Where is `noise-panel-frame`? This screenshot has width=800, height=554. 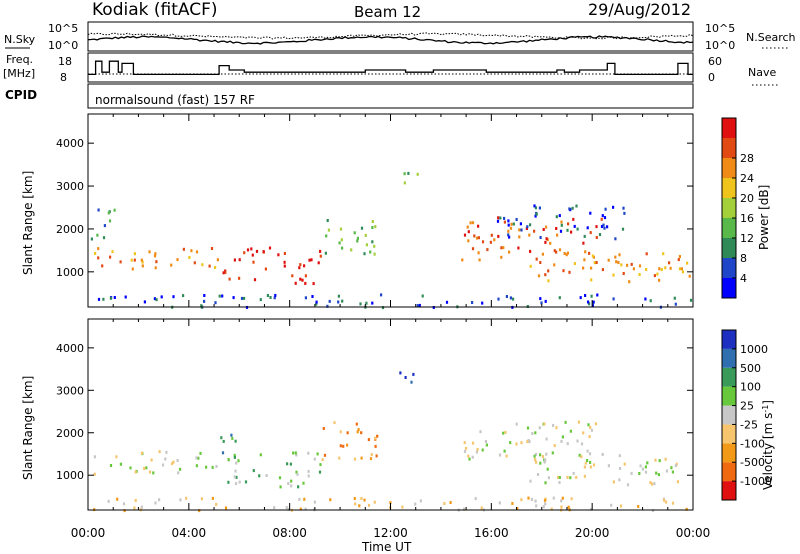
noise-panel-frame is located at coordinates (390, 36).